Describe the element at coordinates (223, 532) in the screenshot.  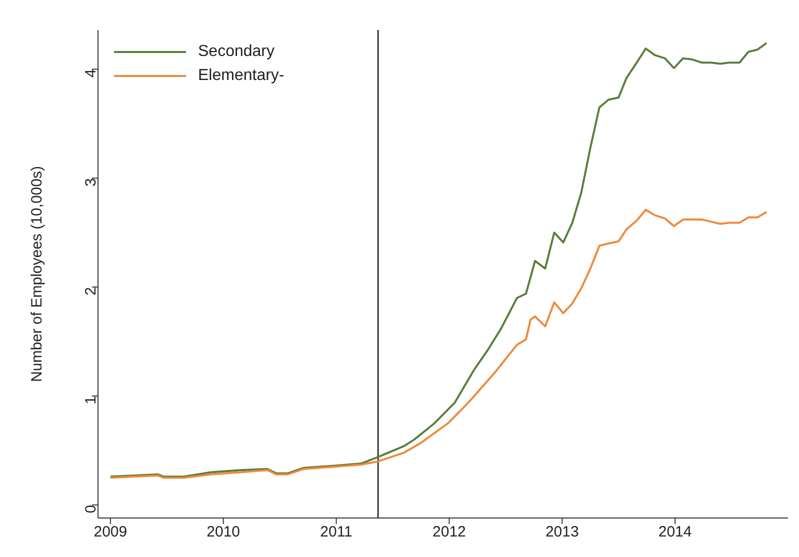
I see `x-tick-label: 2010` at that location.